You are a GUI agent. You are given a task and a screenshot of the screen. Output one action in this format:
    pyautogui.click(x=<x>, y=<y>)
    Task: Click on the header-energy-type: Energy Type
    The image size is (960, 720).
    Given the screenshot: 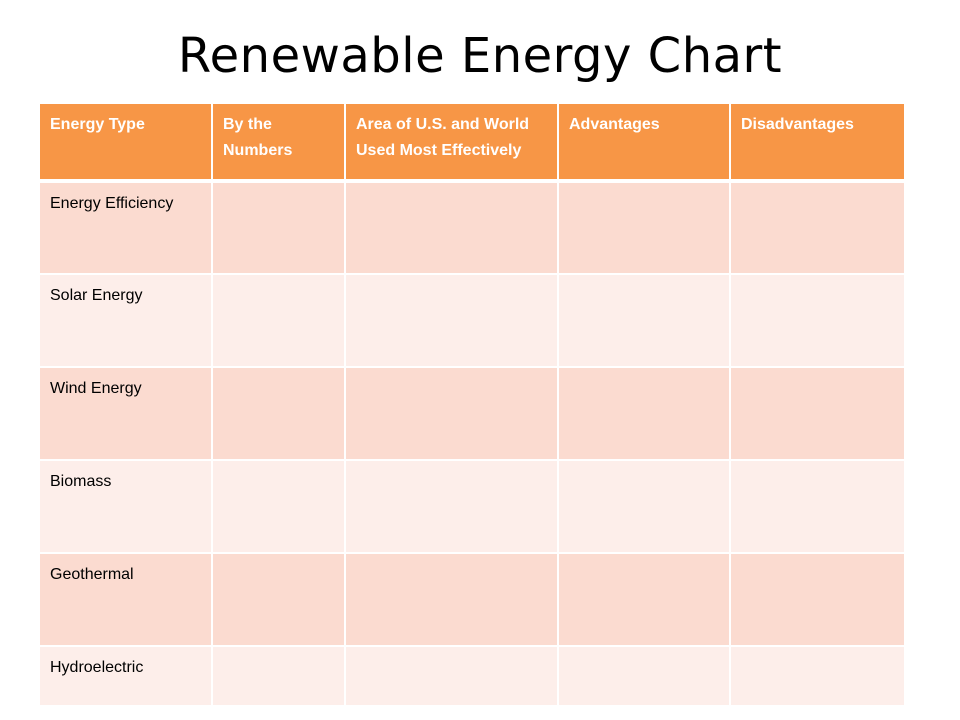 What is the action you would take?
    pyautogui.click(x=126, y=143)
    